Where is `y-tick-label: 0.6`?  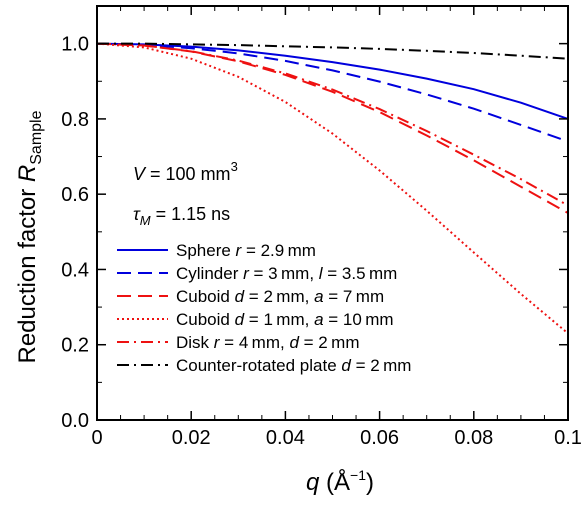 y-tick-label: 0.6 is located at coordinates (75, 195).